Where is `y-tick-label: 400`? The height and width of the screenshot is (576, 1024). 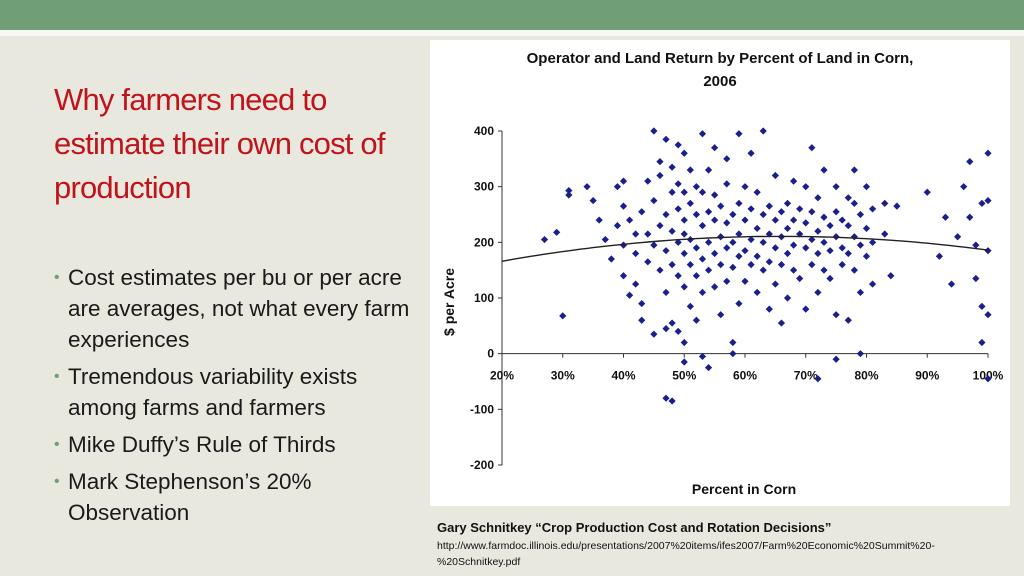
y-tick-label: 400 is located at coordinates (484, 131).